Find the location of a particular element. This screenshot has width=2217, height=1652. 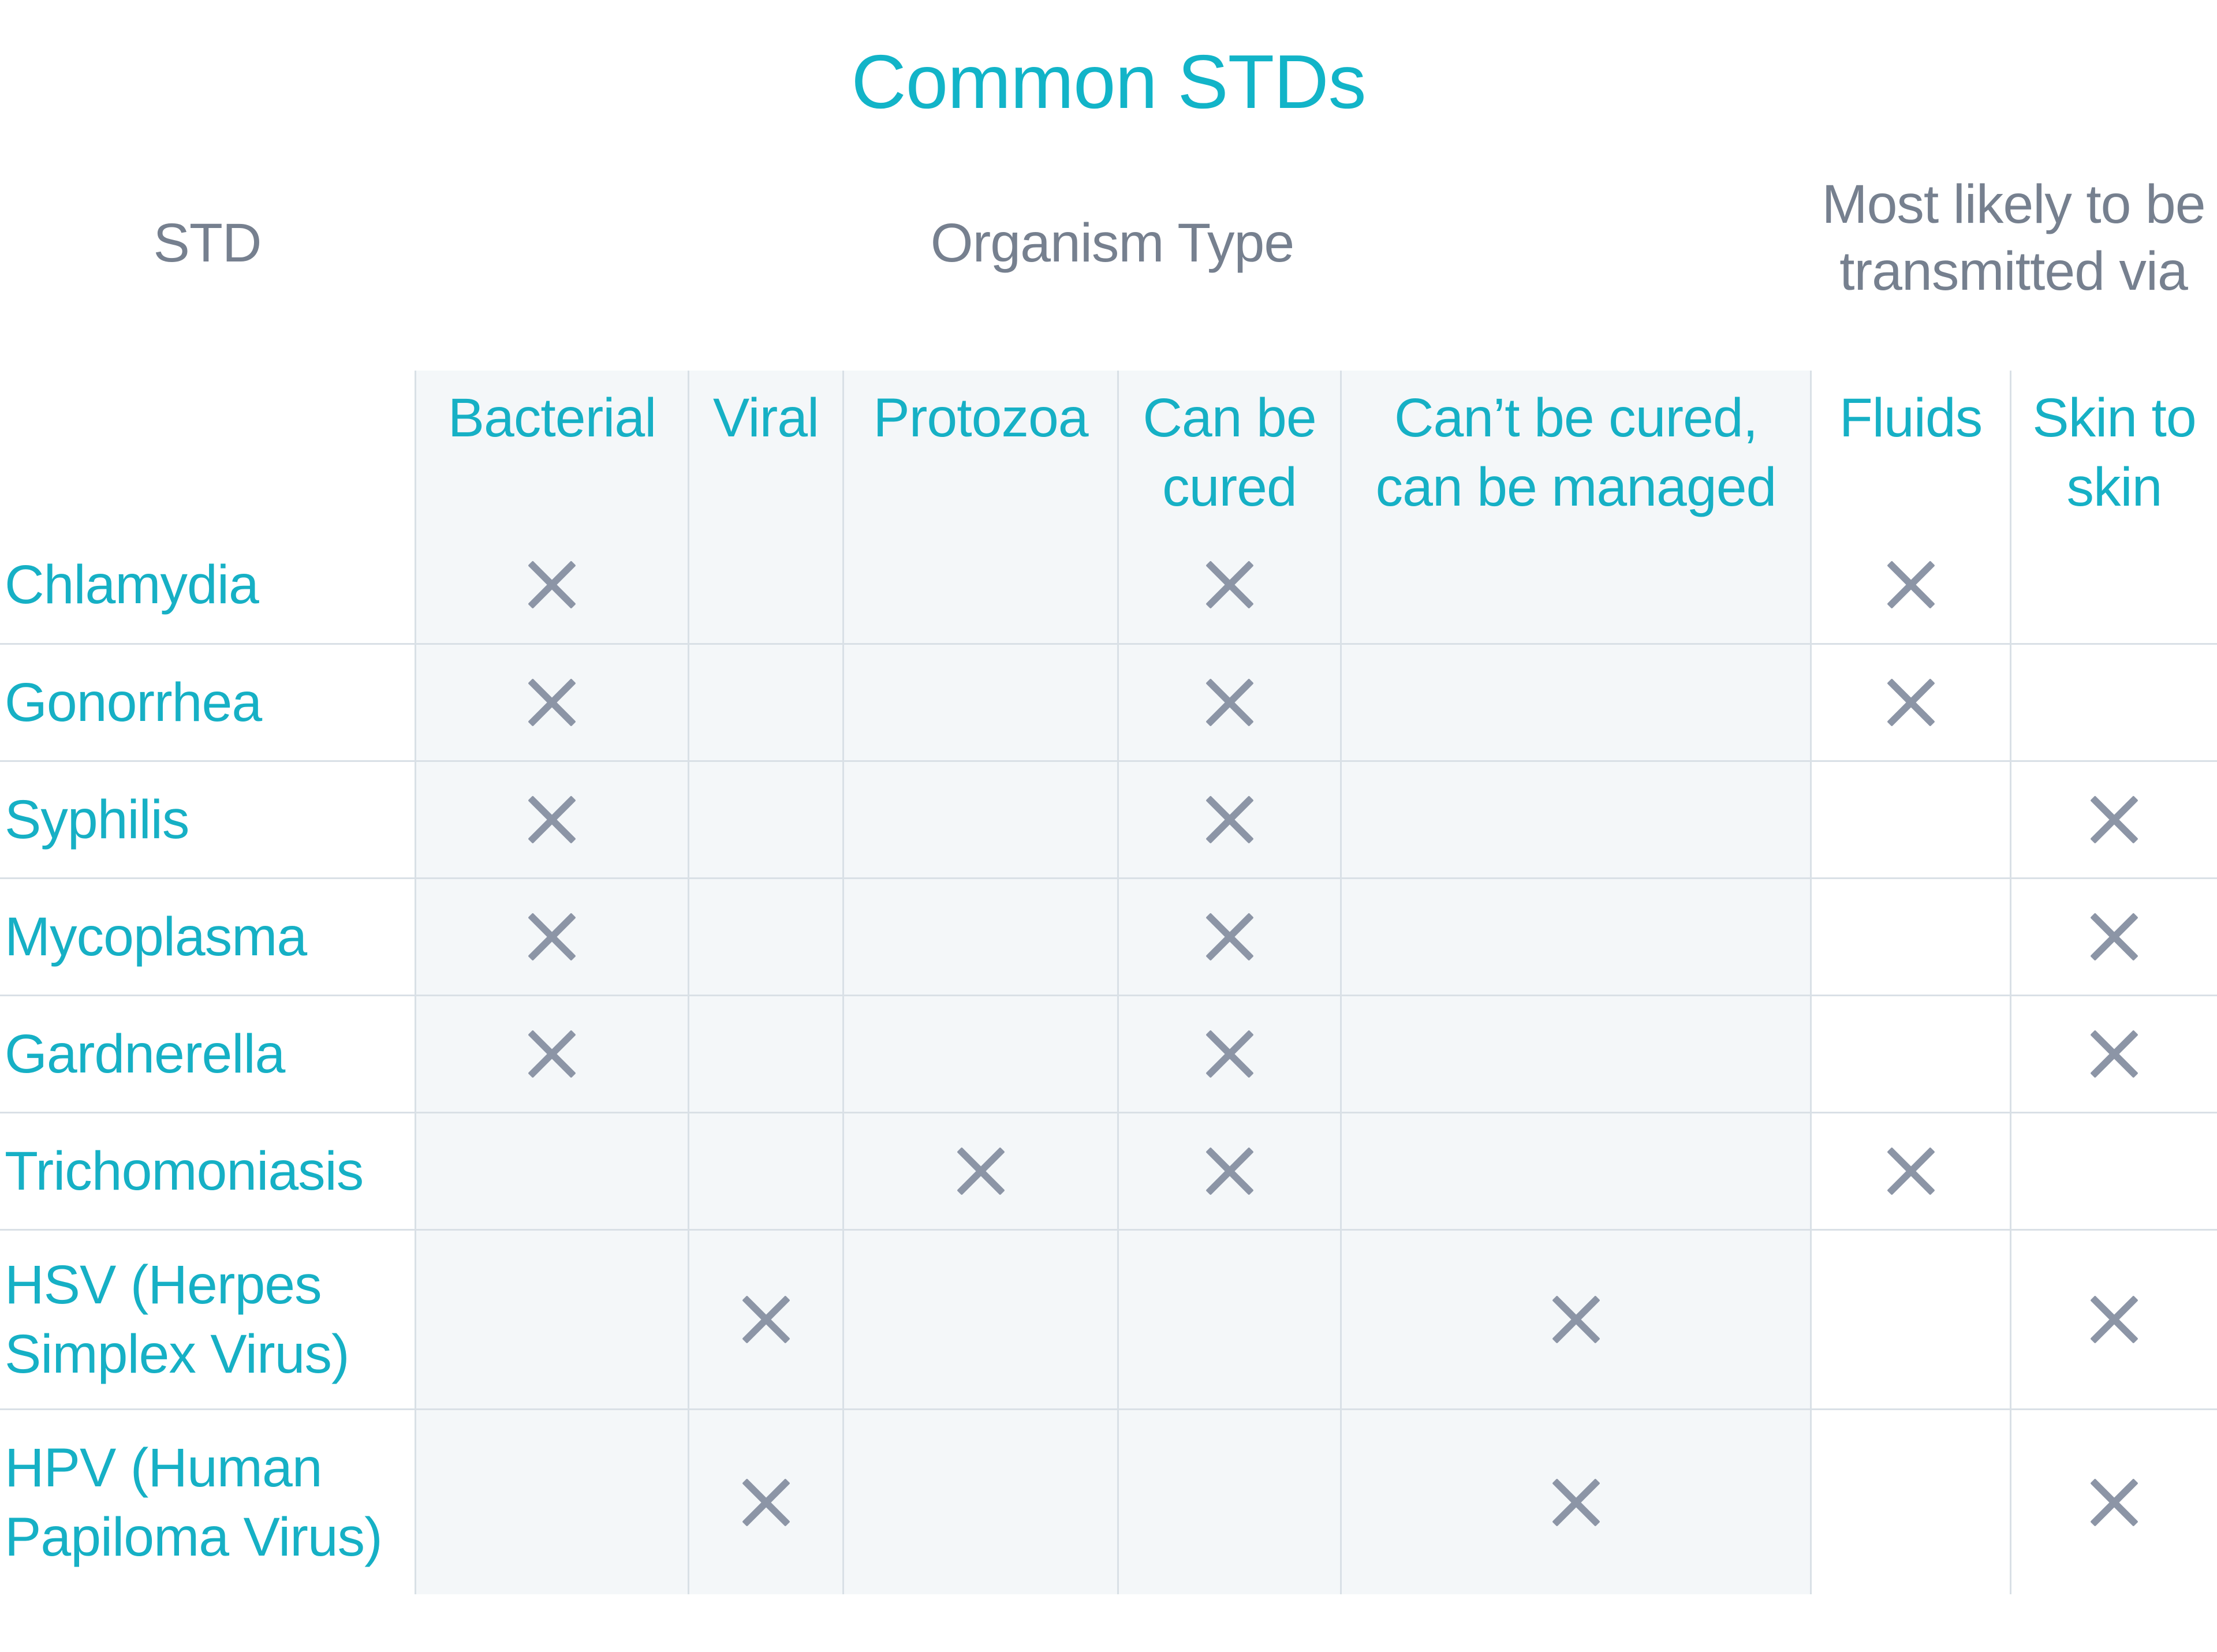

column-header-protozoa: Protozoa is located at coordinates (979, 448).